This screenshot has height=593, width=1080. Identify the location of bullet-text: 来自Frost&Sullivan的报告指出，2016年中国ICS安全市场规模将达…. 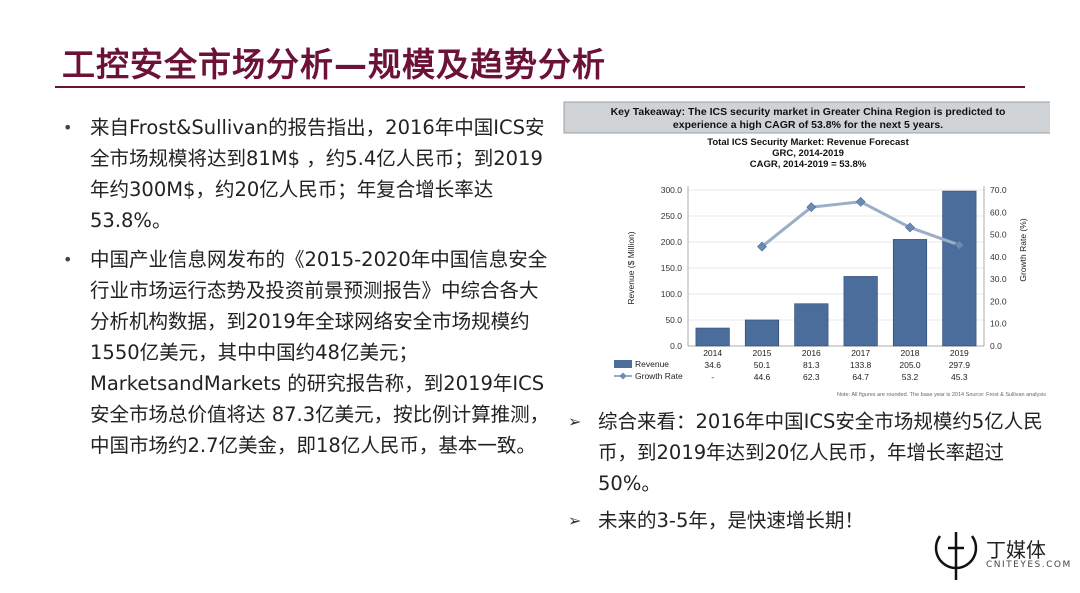
(317, 174).